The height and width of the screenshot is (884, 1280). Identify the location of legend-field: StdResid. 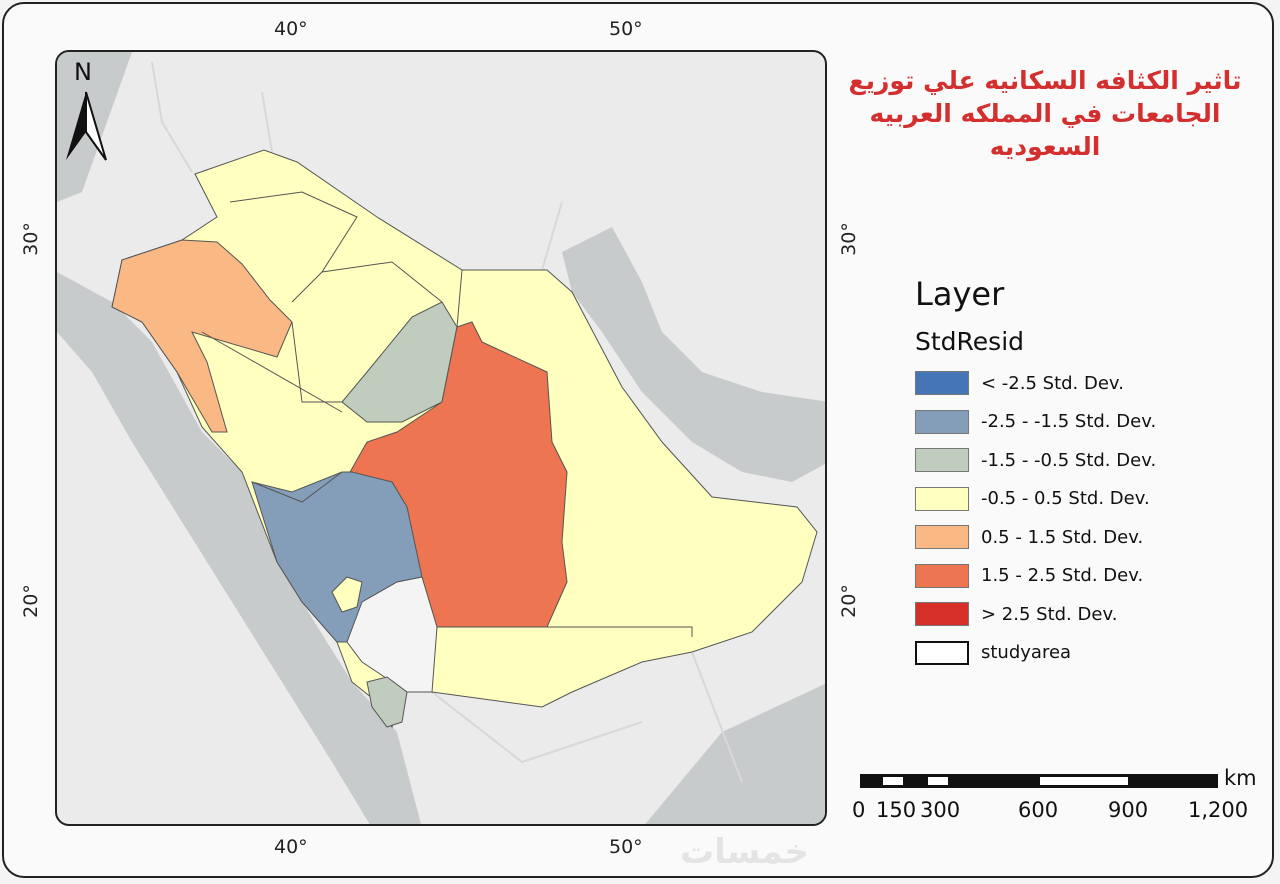
(970, 341).